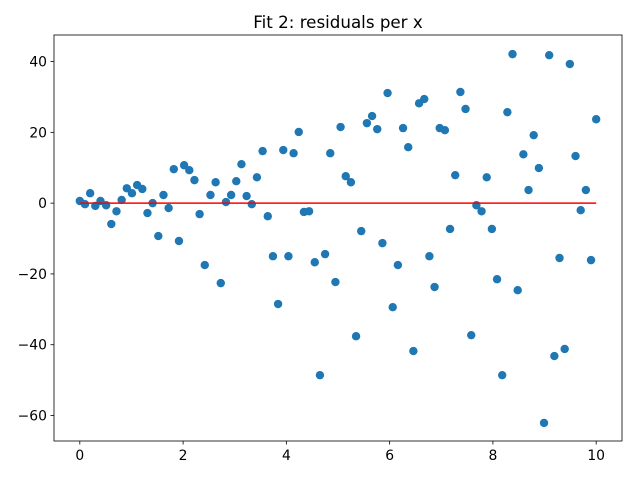  What do you see at coordinates (79, 456) in the screenshot?
I see `x-tick-label: 0` at bounding box center [79, 456].